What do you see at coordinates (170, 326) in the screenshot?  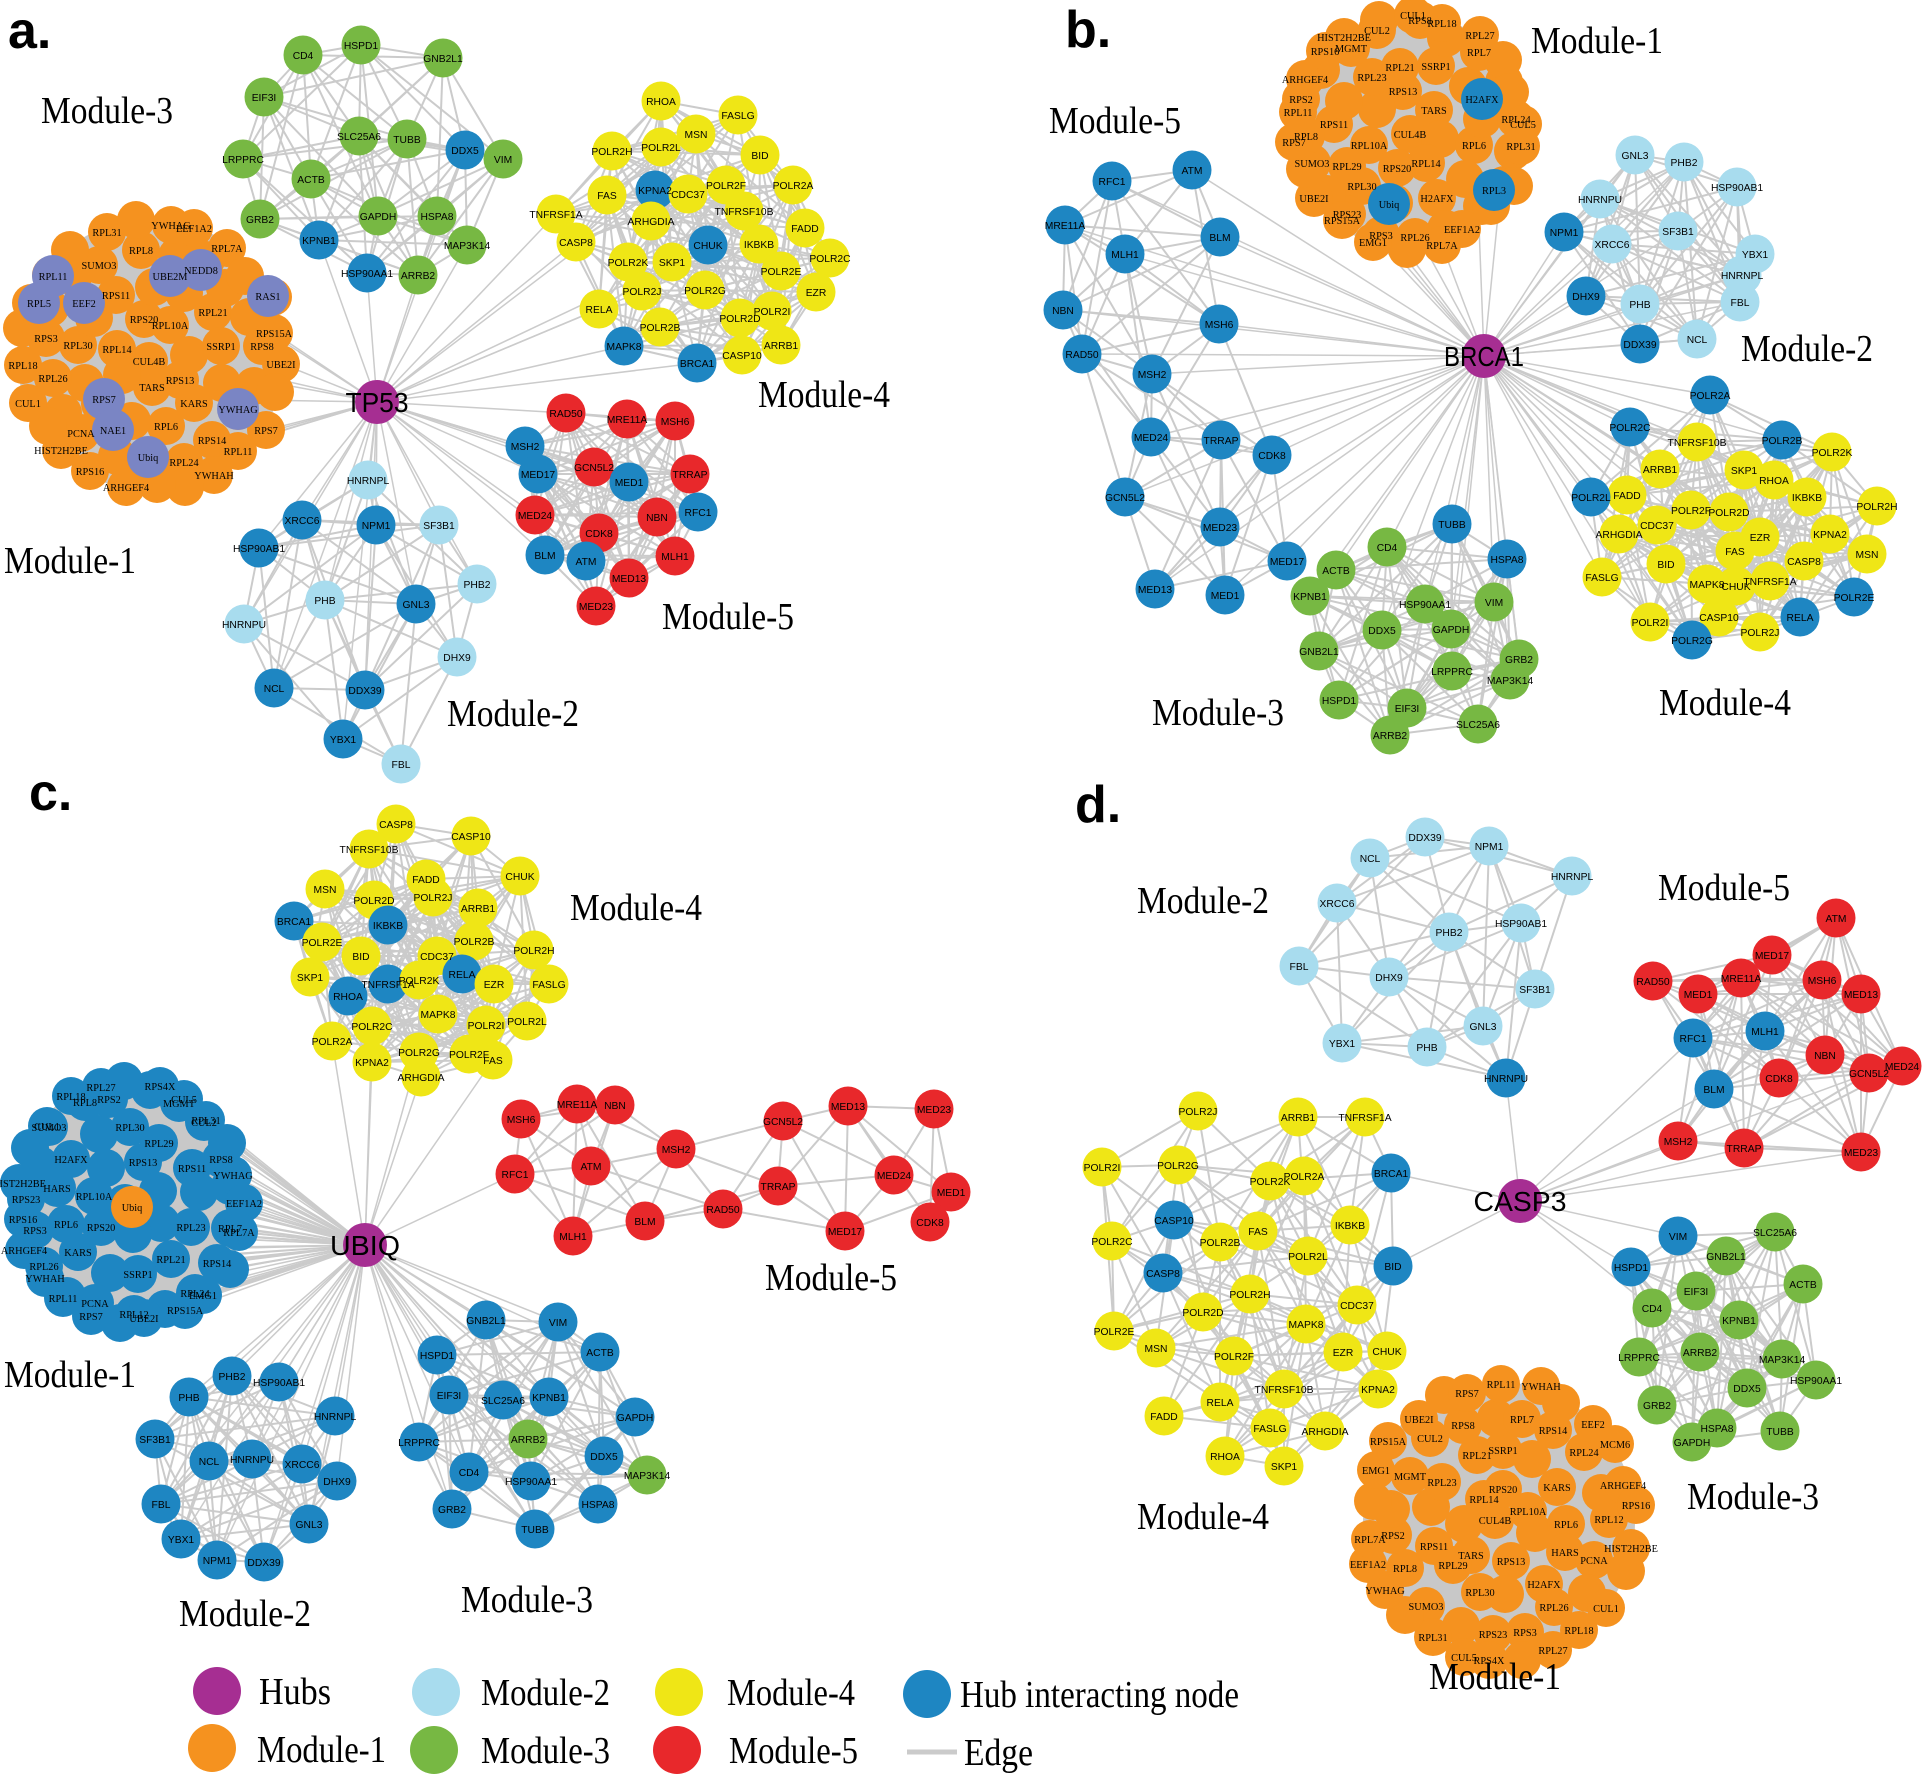 I see `svg-text: RPL10A` at bounding box center [170, 326].